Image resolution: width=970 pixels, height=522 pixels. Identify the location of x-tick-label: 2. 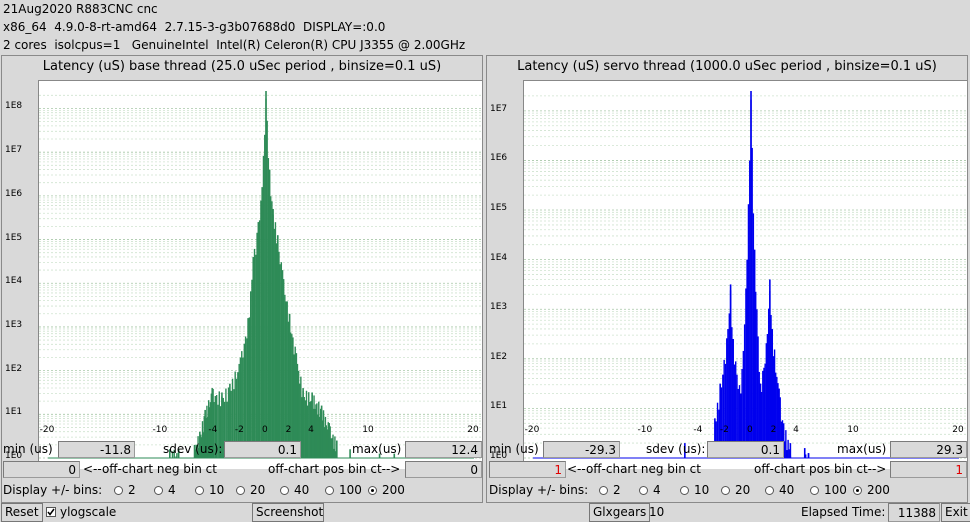
(288, 430).